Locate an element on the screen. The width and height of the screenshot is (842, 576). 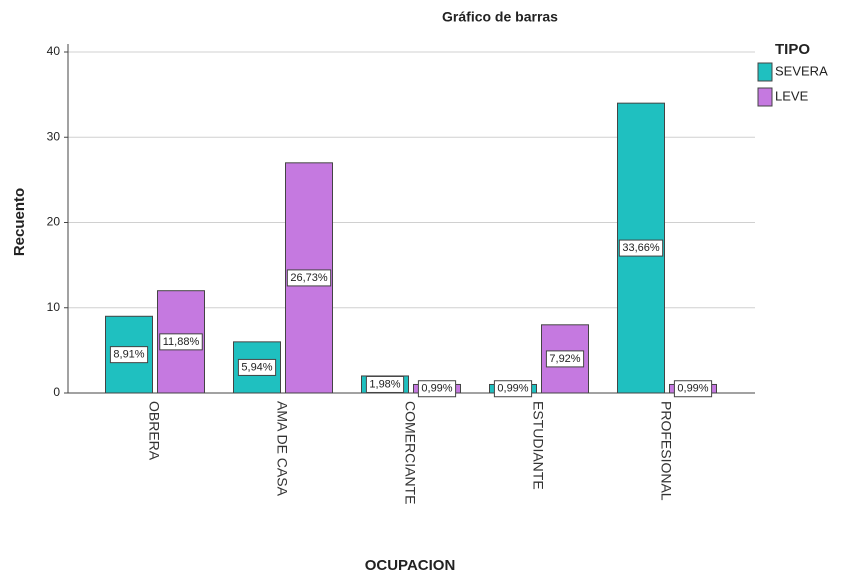
value-label: 5,94% is located at coordinates (256, 367).